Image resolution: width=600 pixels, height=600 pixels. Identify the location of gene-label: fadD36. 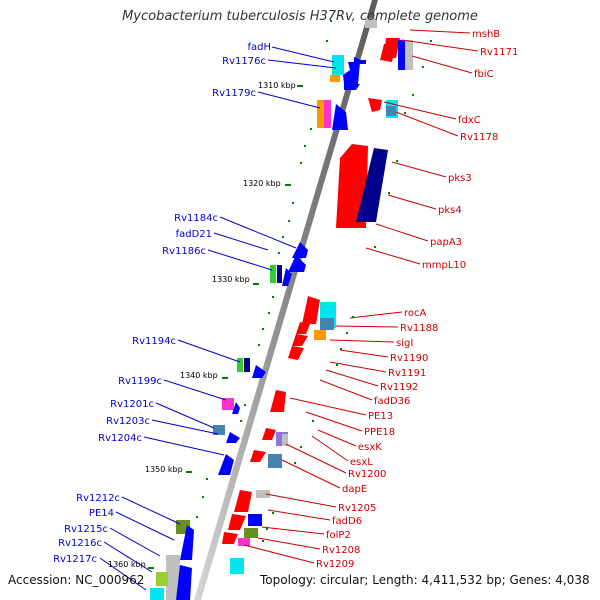
(392, 401).